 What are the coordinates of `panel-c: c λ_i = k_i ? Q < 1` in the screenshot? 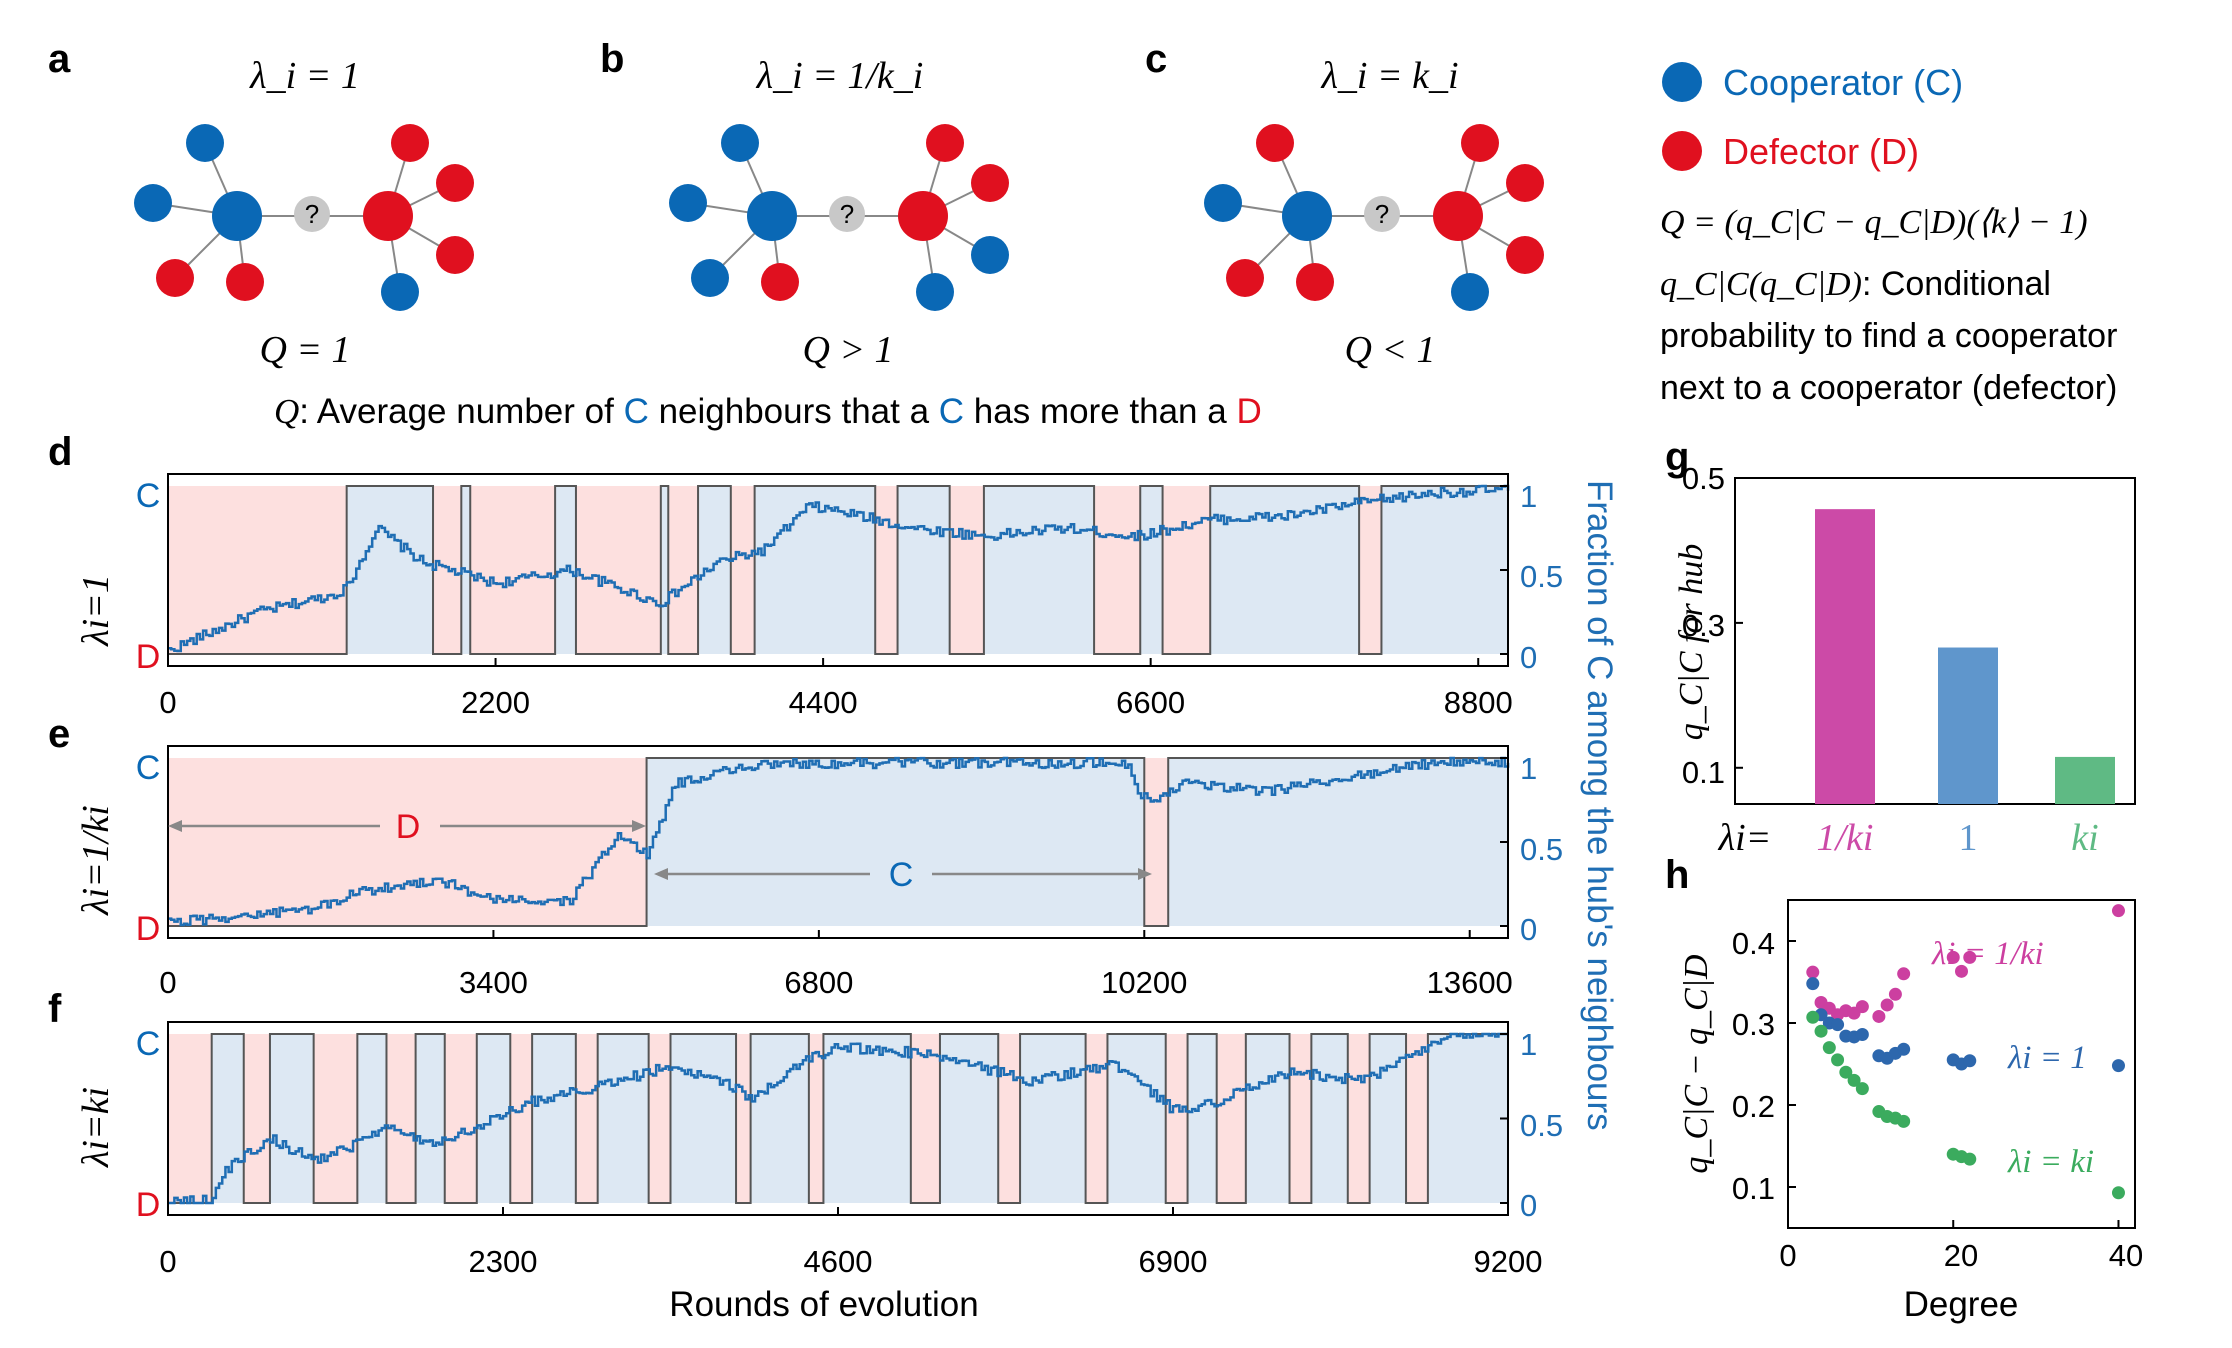 It's located at (1344, 204).